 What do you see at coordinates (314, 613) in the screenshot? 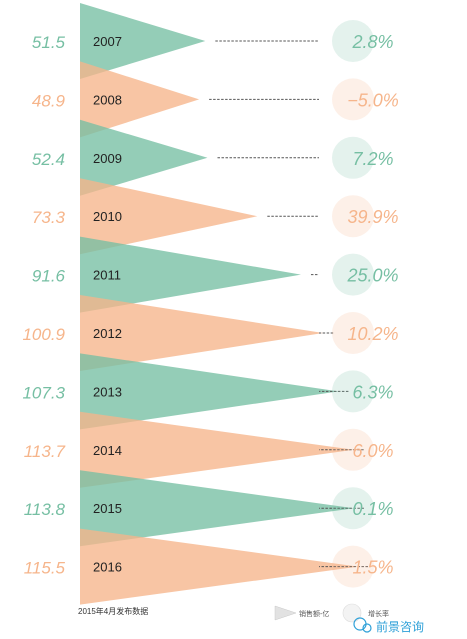
I see `legend-sales-label: 销售额-亿` at bounding box center [314, 613].